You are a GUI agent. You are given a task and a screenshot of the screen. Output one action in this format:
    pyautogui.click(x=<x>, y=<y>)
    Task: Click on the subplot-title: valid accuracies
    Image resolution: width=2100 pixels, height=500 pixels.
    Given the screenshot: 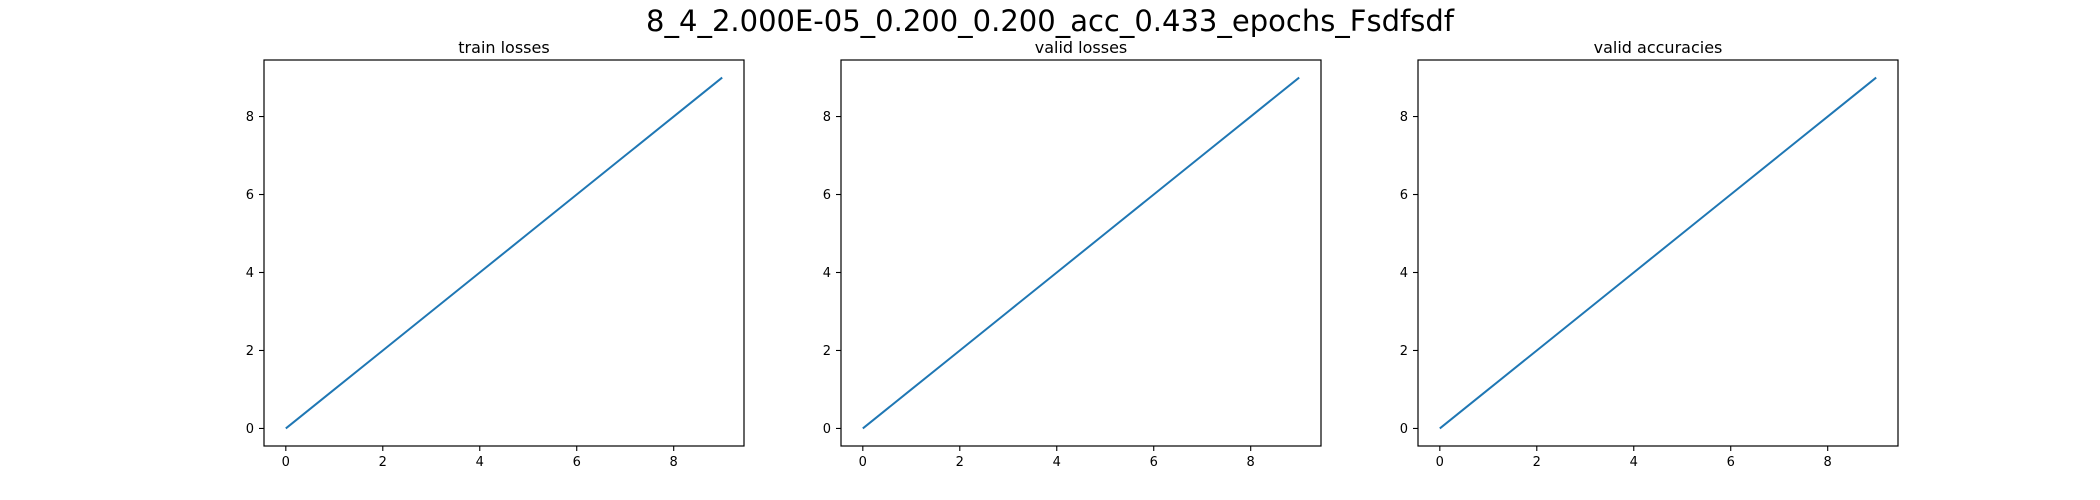 What is the action you would take?
    pyautogui.click(x=1658, y=47)
    